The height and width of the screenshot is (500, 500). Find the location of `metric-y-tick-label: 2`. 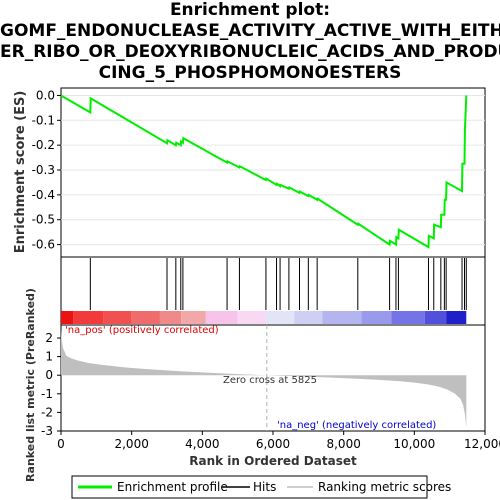

metric-y-tick-label: 2 is located at coordinates (49, 338).